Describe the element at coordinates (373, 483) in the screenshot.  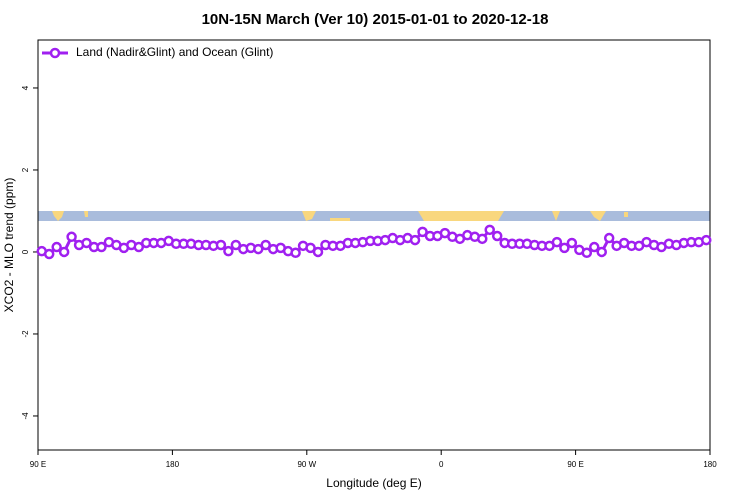
I see `x-axis-label: Longitude (deg E)` at that location.